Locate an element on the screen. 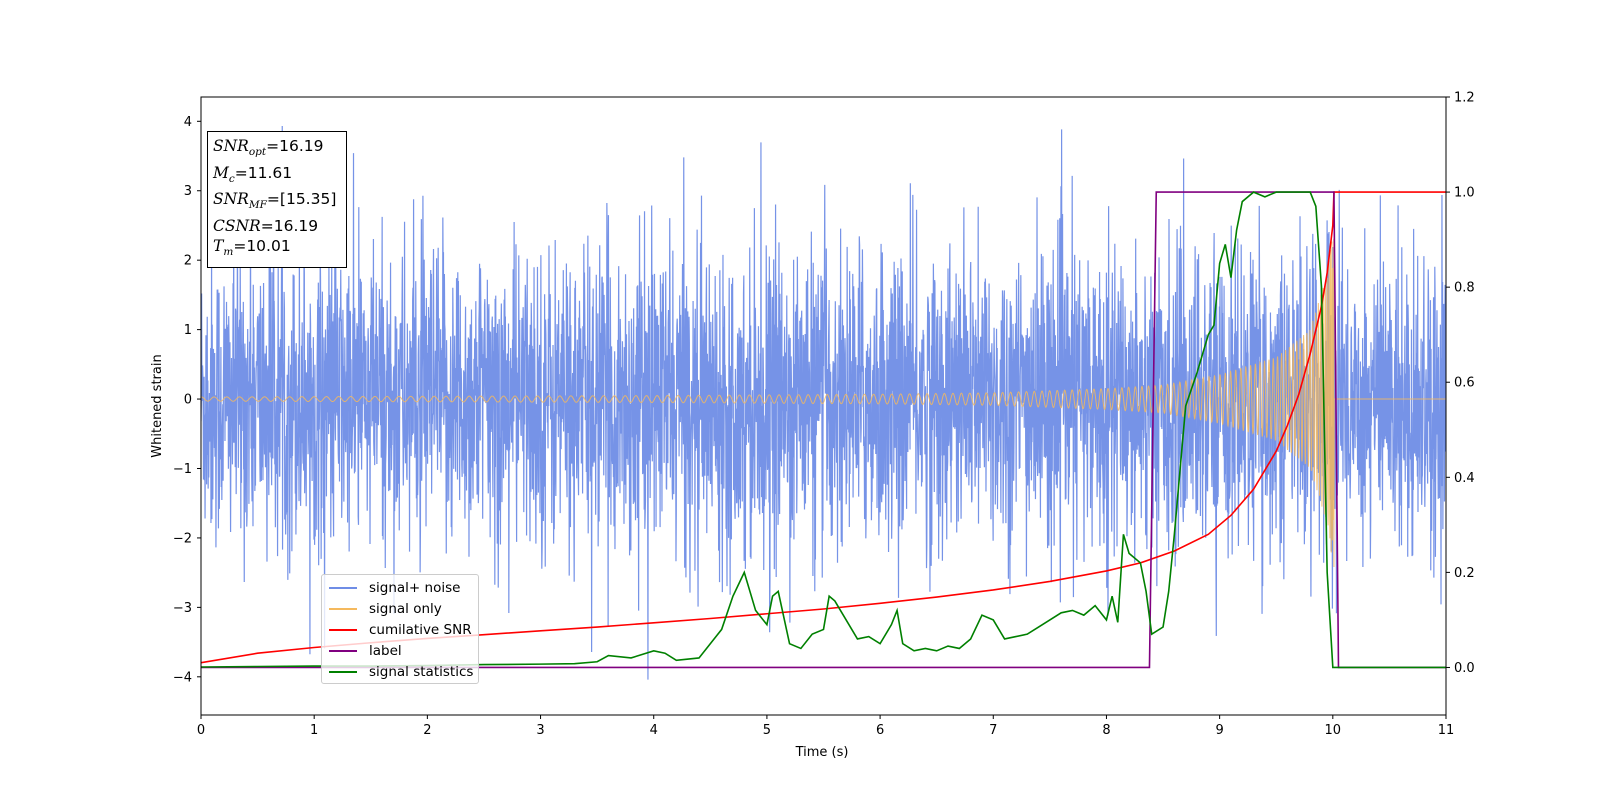 The image size is (1600, 800). y2-tick-label: 0.0 is located at coordinates (1464, 668).